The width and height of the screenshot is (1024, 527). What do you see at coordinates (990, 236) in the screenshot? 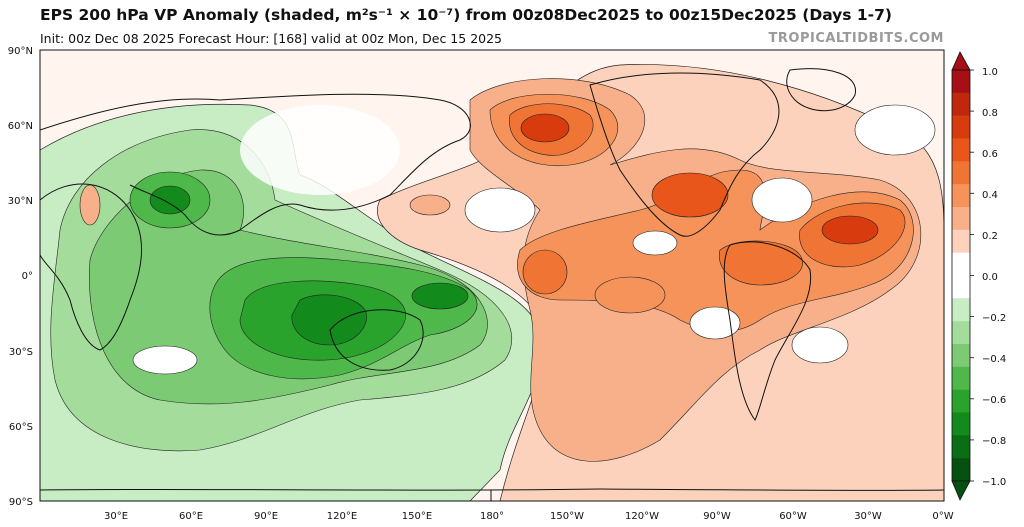
I see `cbar-label-02: 0.2` at bounding box center [990, 236].